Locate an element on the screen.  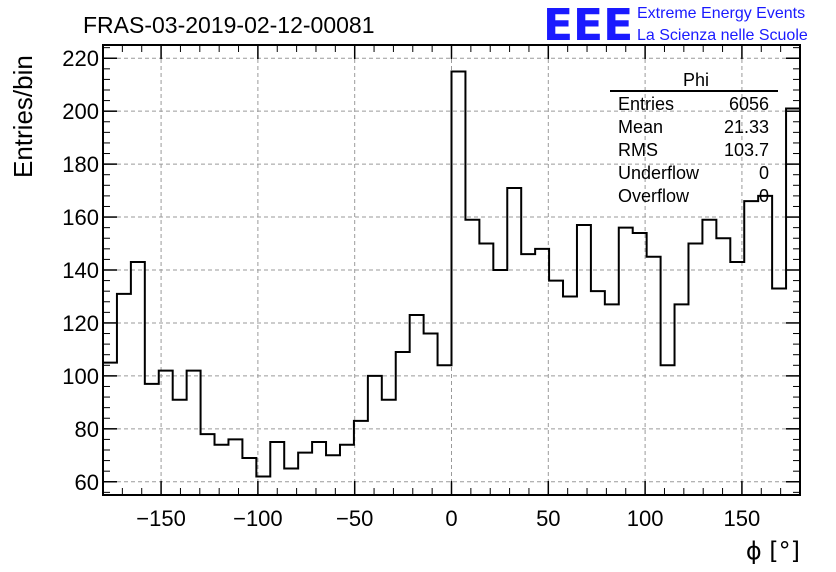
y-tick-label: 220 is located at coordinates (80, 58).